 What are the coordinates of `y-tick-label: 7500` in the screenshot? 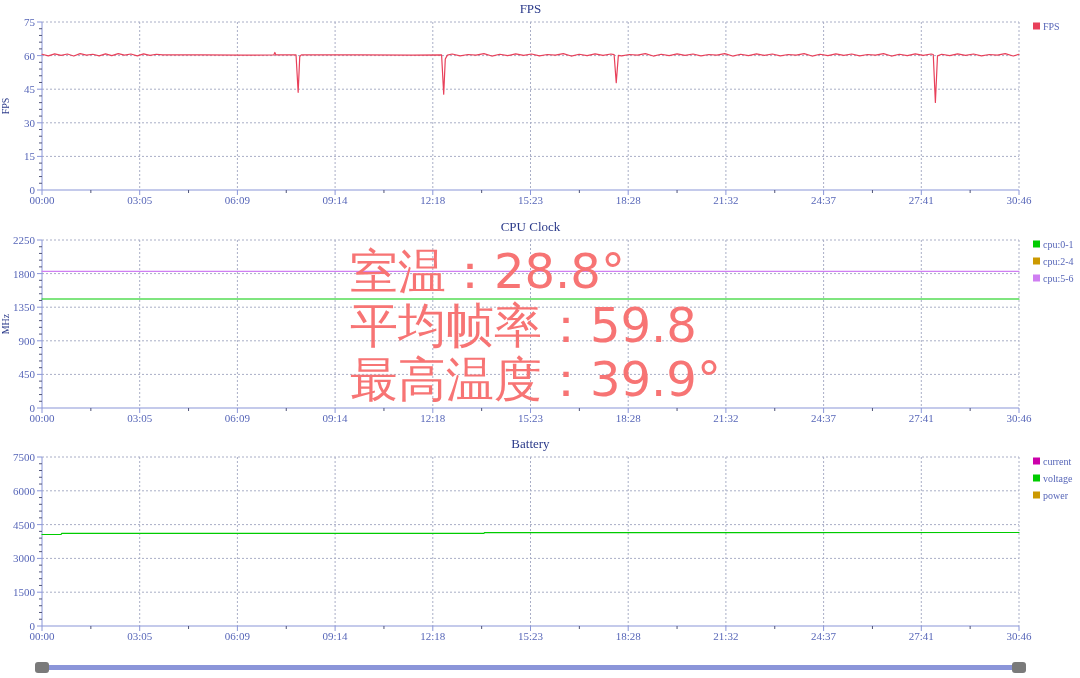 It's located at (24, 457).